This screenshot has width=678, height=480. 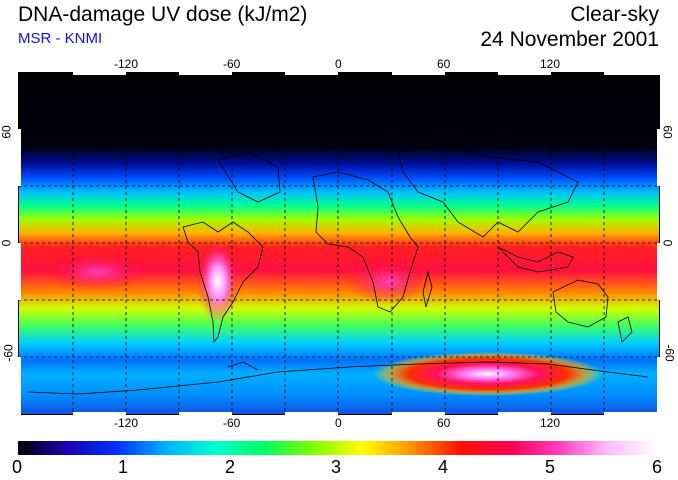 What do you see at coordinates (60, 38) in the screenshot?
I see `source-label: MSR - KNMI` at bounding box center [60, 38].